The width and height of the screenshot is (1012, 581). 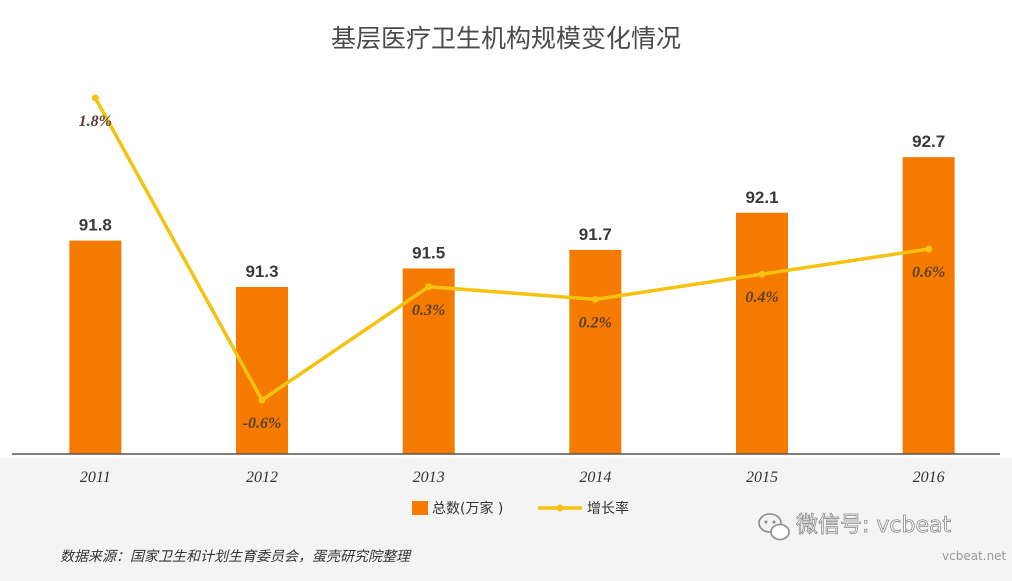 I want to click on bar-2016, so click(x=928, y=305).